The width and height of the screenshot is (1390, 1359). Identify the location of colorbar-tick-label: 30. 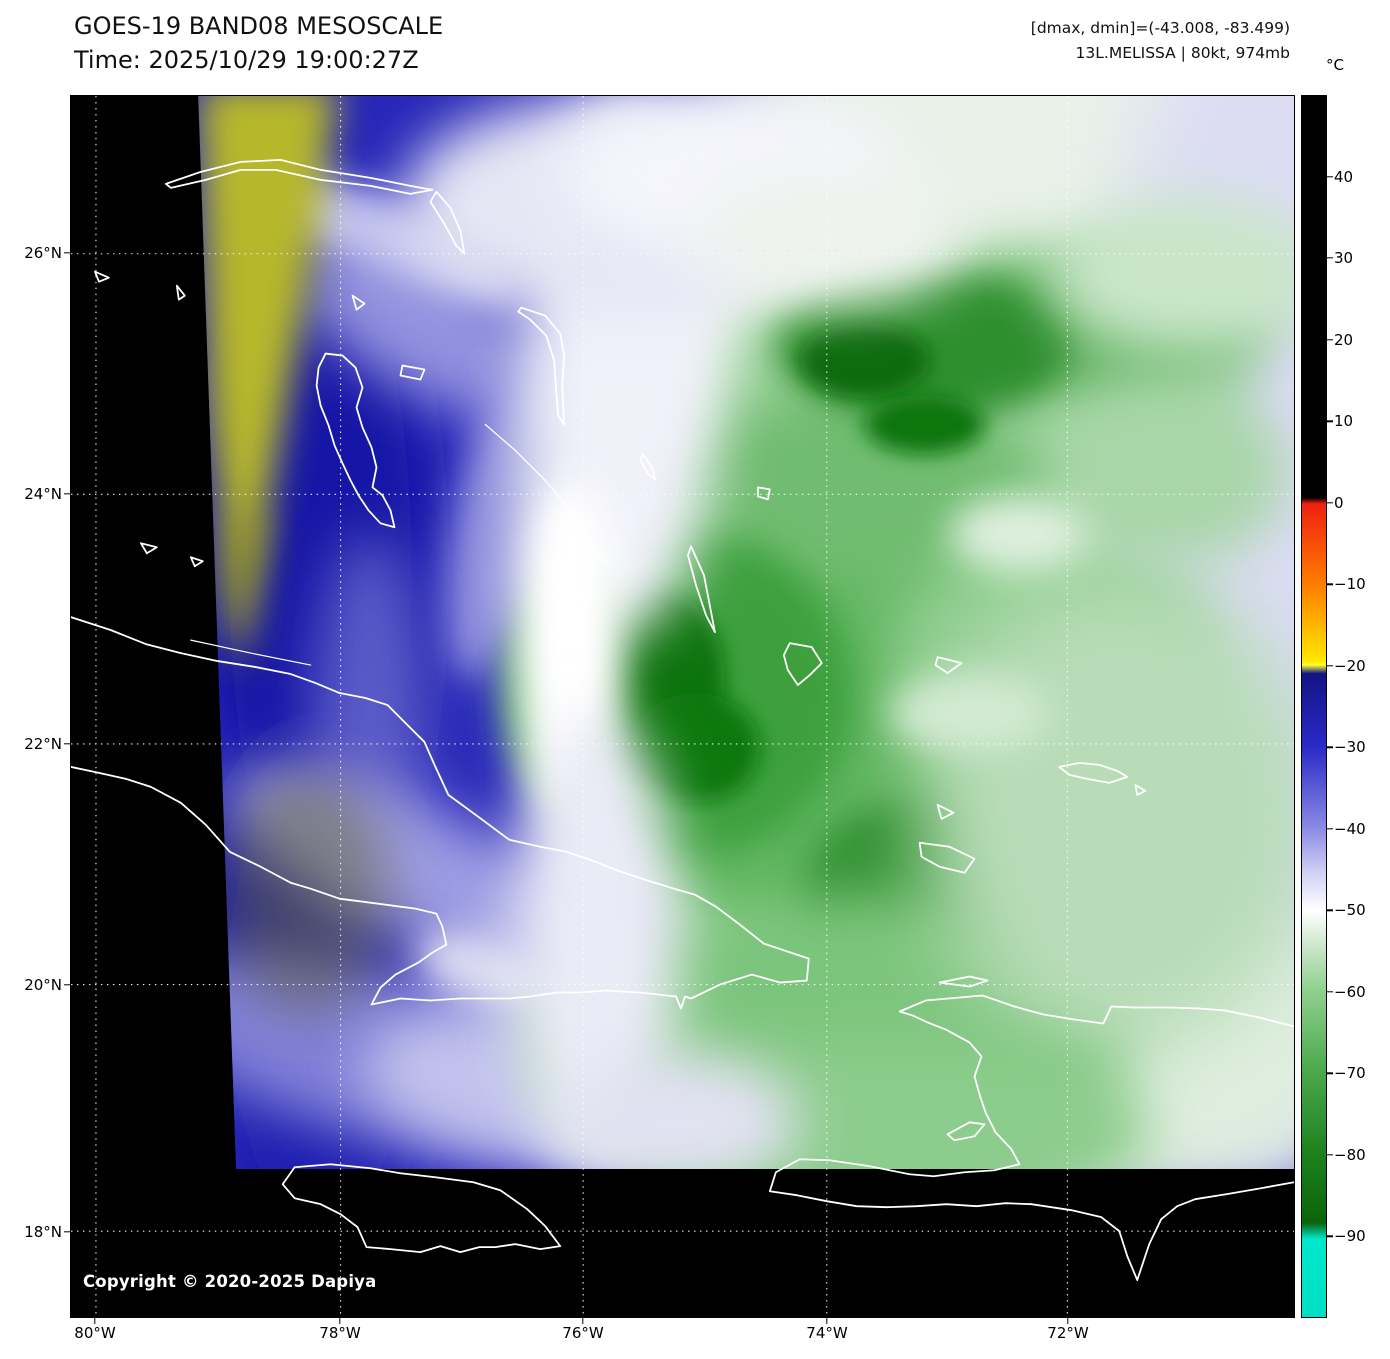
(1344, 258).